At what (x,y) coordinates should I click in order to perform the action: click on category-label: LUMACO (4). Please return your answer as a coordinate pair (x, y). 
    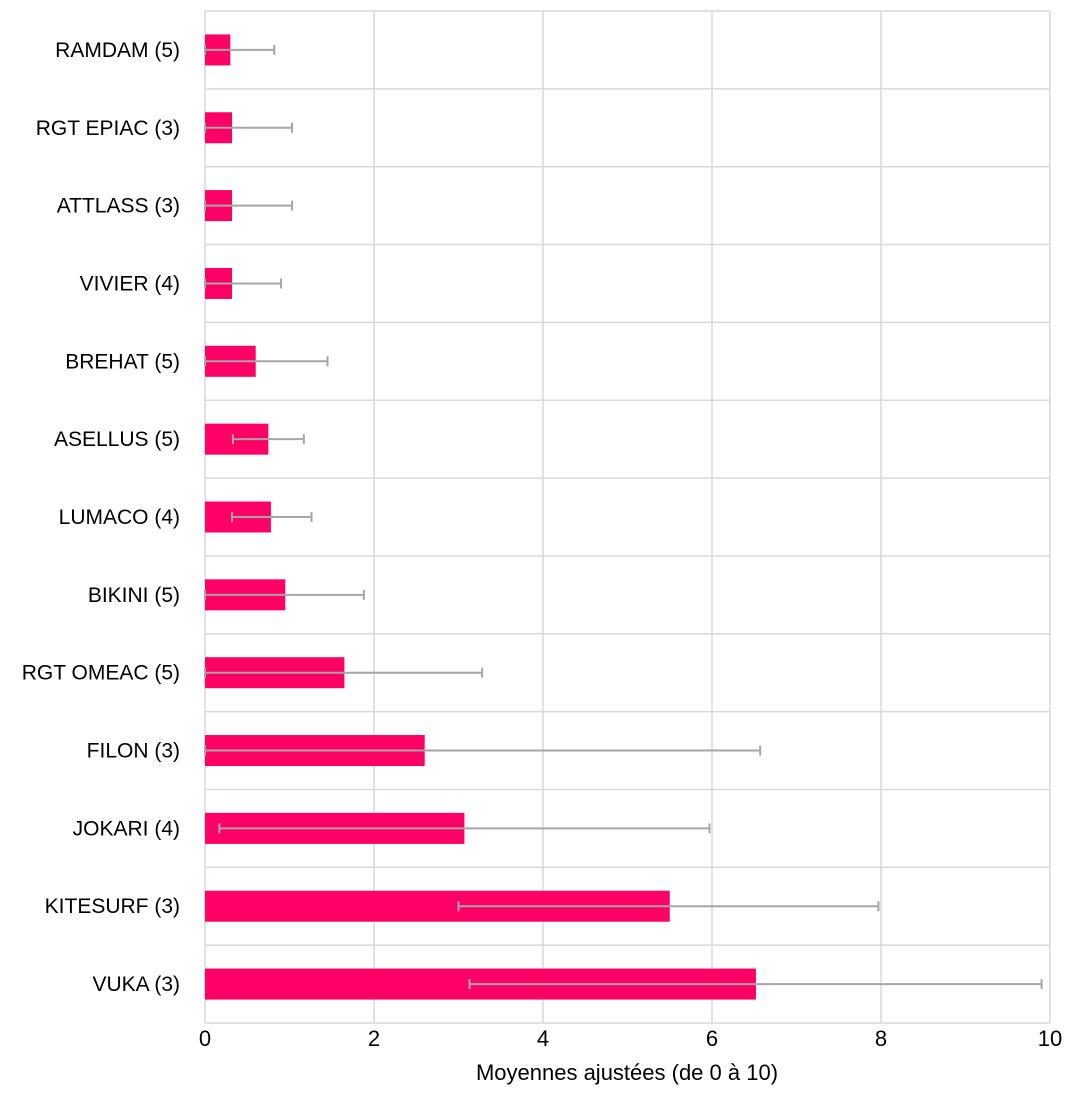
    Looking at the image, I should click on (119, 517).